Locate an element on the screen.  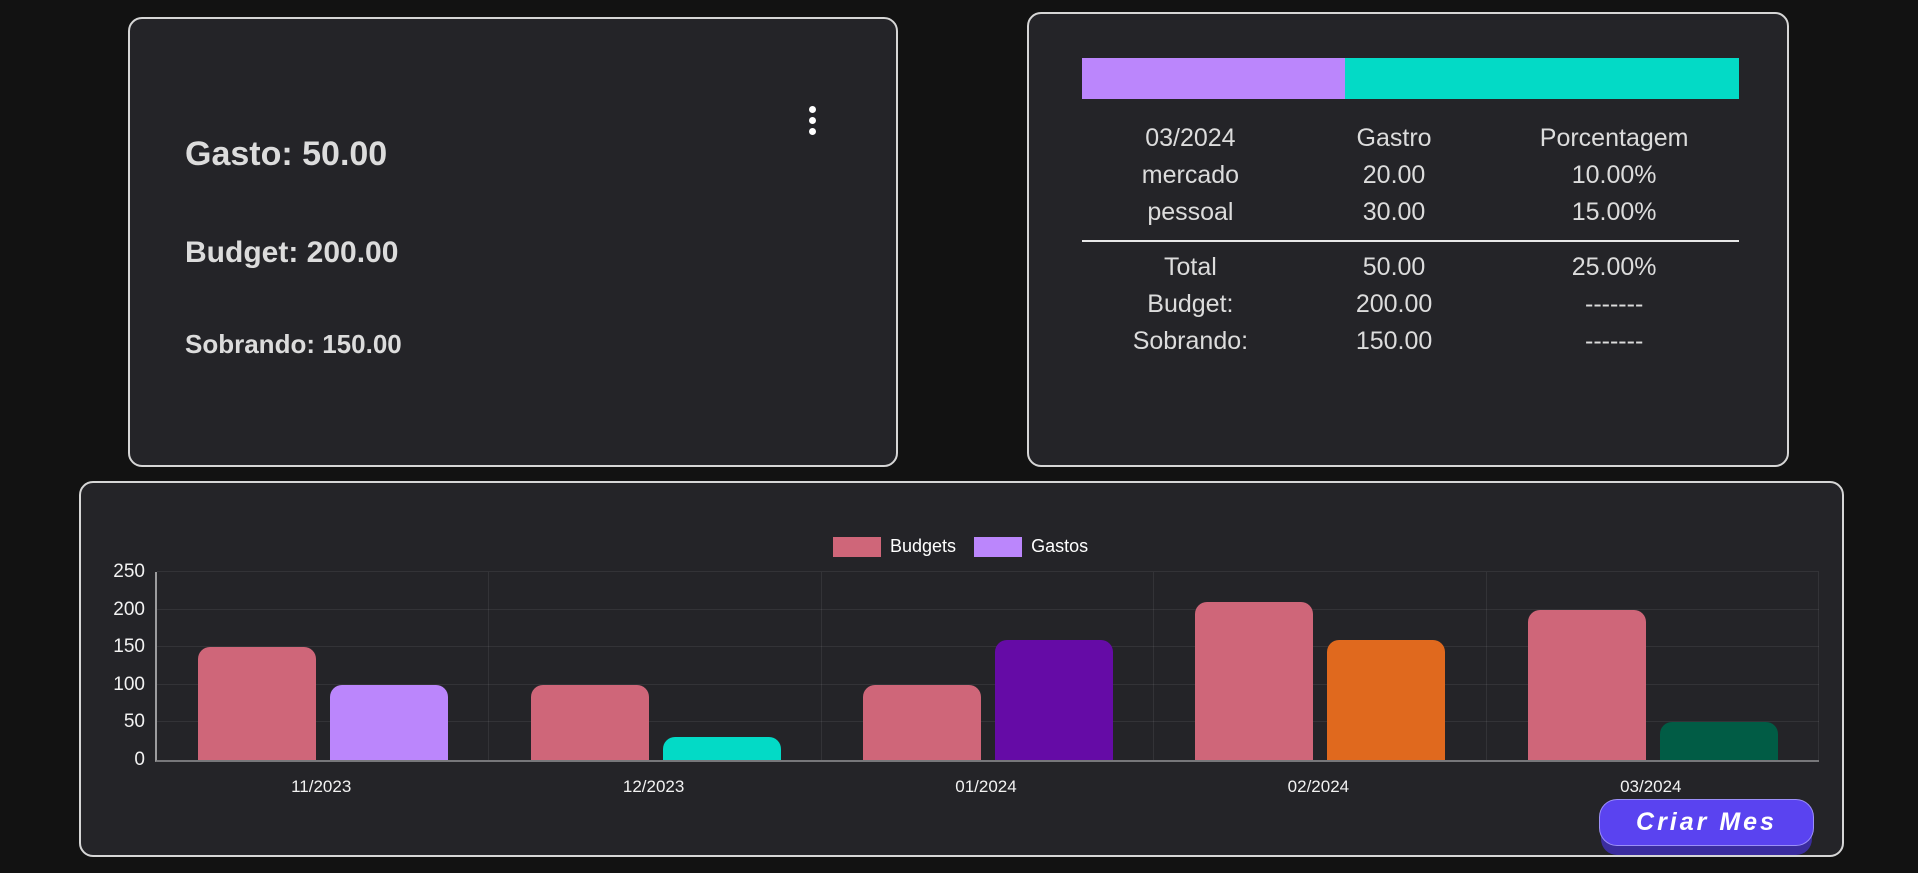
x-axis-label-11-2023: 11/2023 is located at coordinates (321, 786).